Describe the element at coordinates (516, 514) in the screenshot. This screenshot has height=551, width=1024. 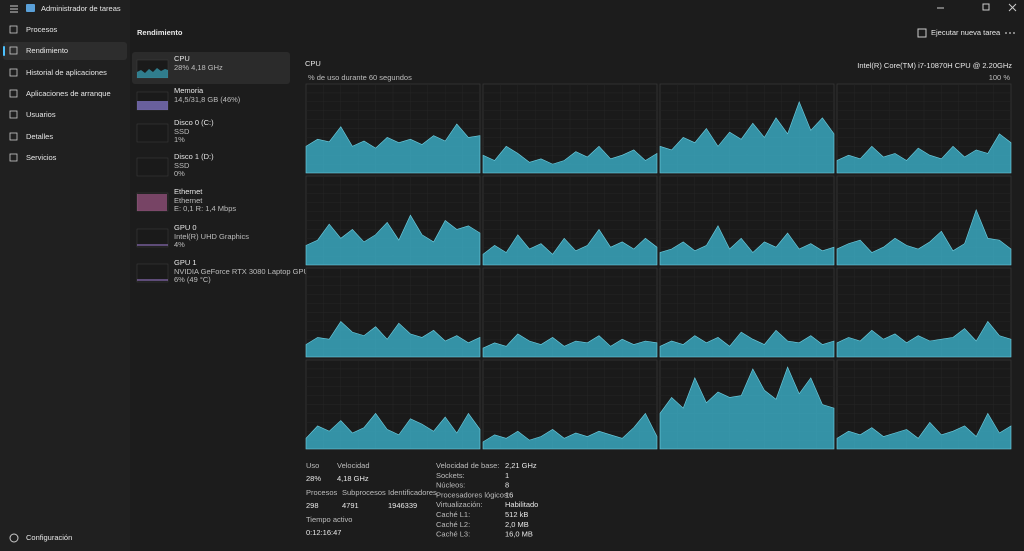
I see `detail-value: 512 kB` at that location.